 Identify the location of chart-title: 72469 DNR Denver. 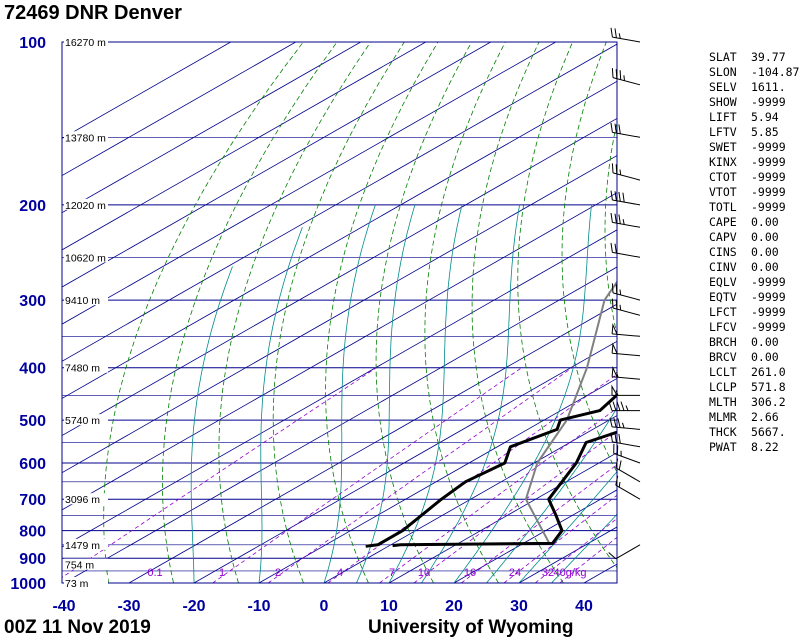
(93, 13).